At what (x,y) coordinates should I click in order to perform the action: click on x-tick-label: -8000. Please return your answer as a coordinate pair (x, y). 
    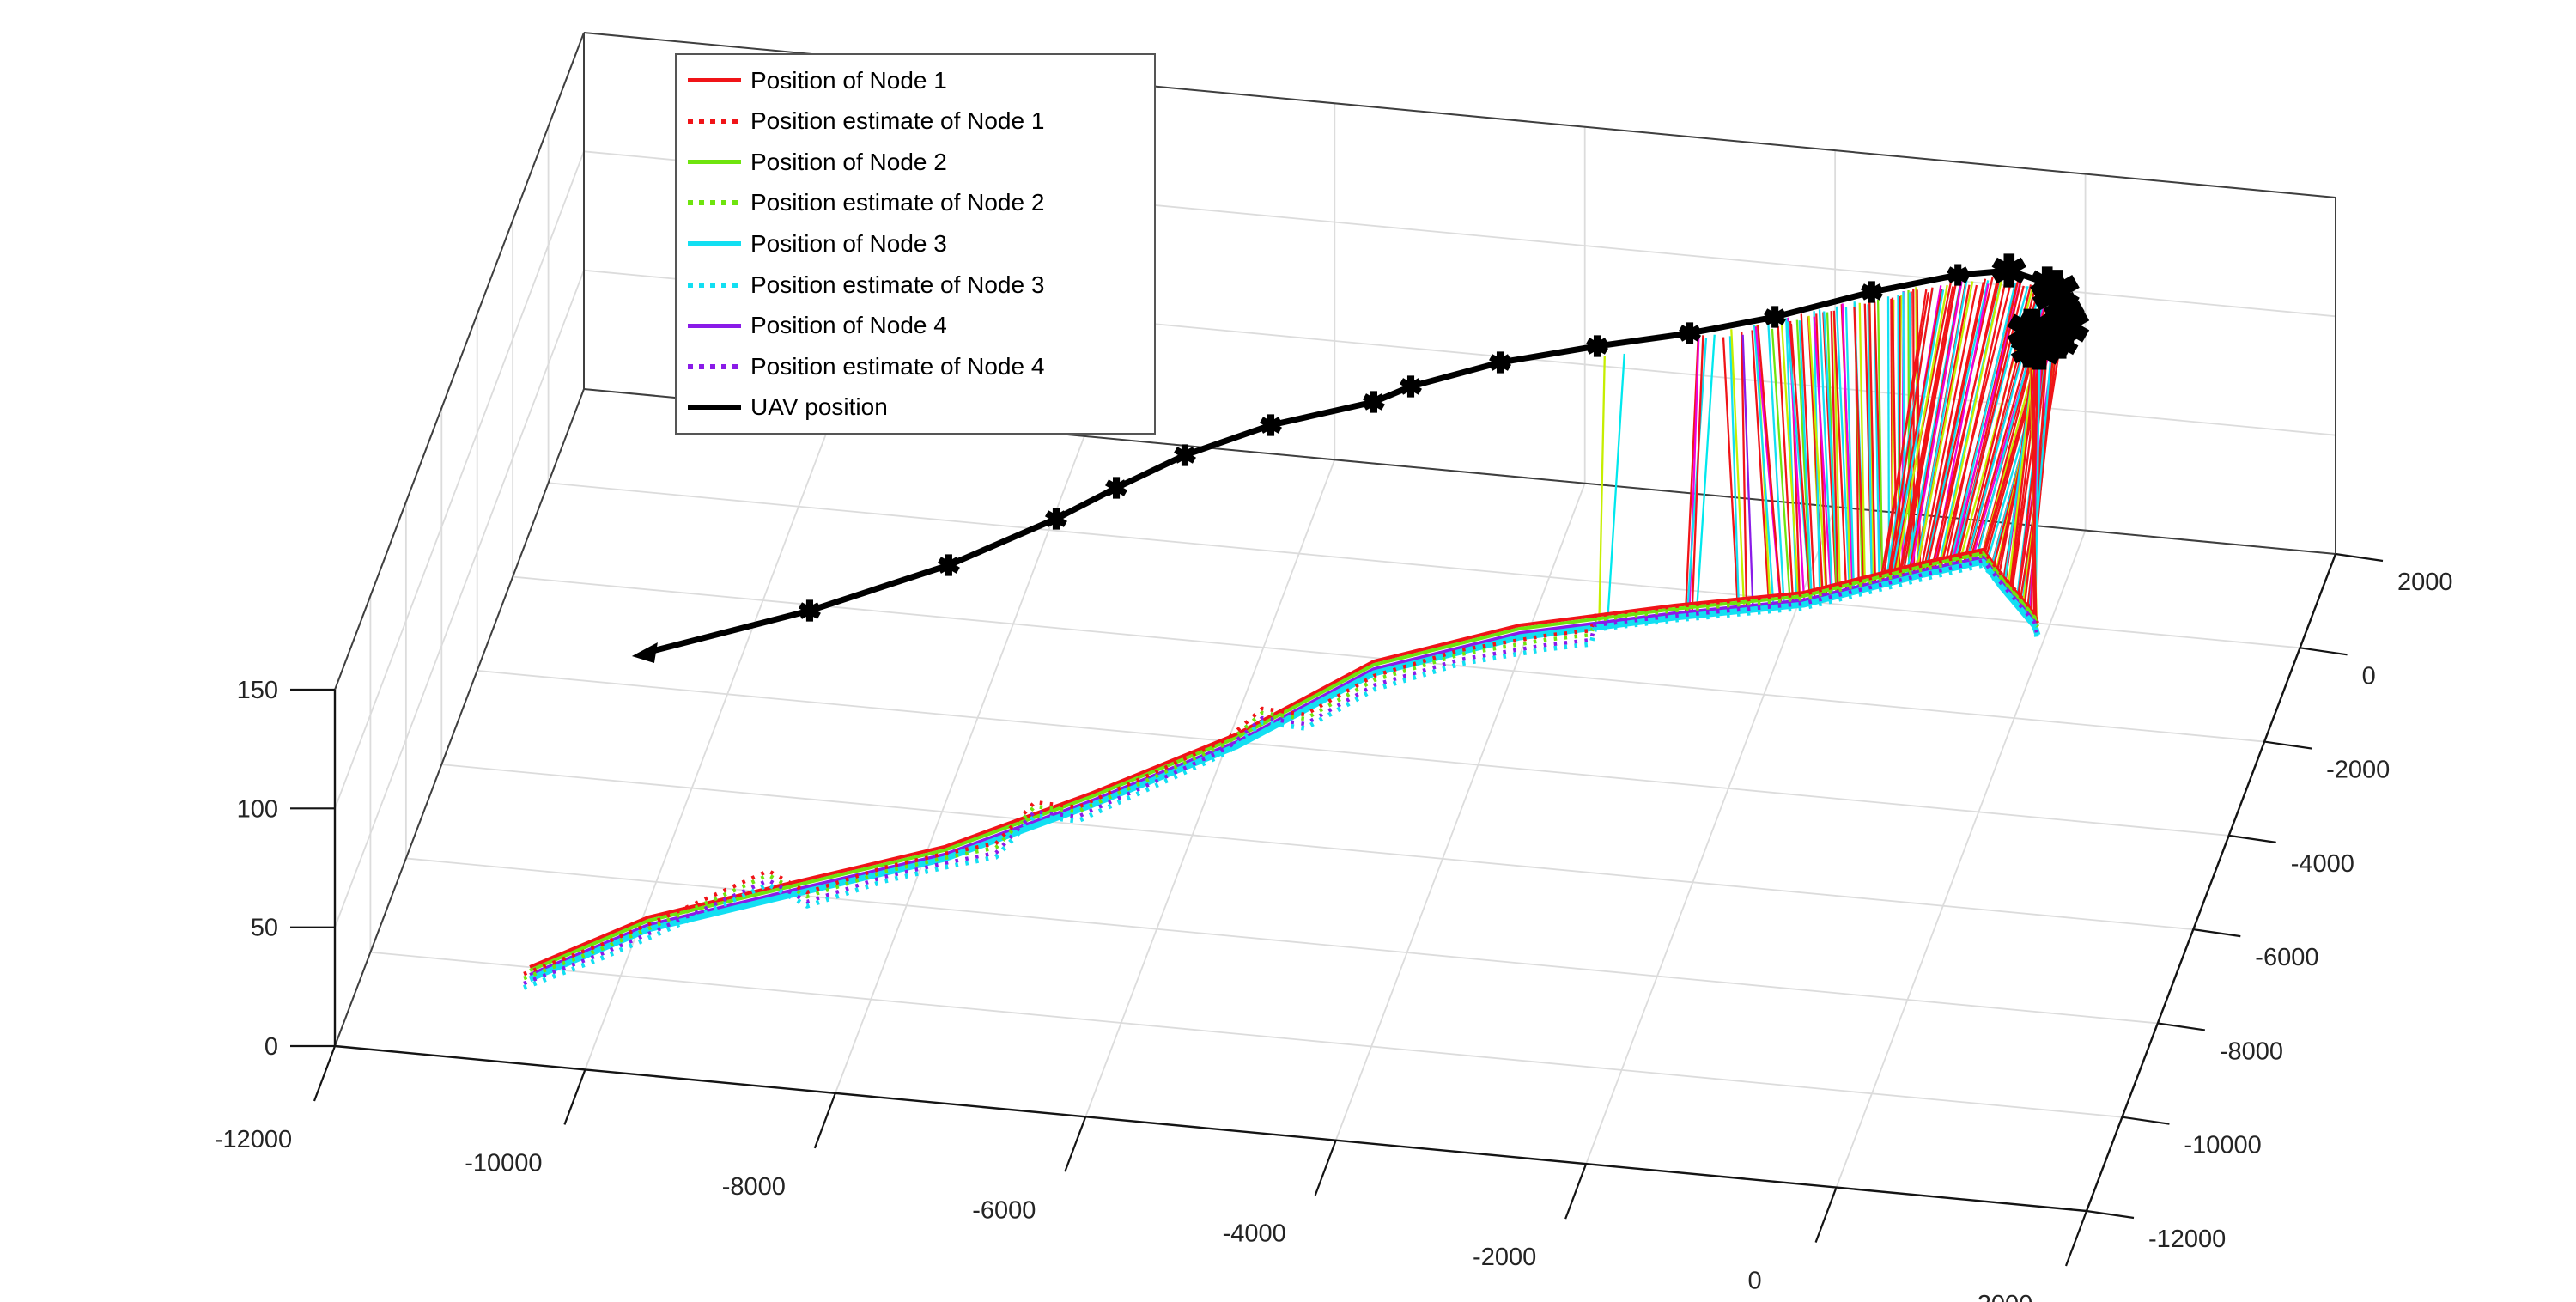
    Looking at the image, I should click on (754, 1187).